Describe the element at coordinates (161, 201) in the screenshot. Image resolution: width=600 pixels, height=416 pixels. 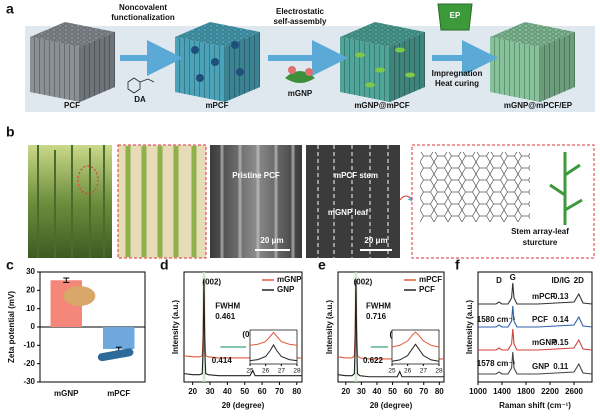
I see `illustration-stalks` at that location.